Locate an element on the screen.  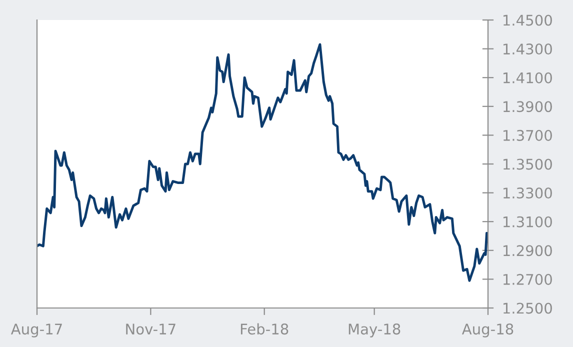
y-tick-label: 1.3300 is located at coordinates (527, 193).